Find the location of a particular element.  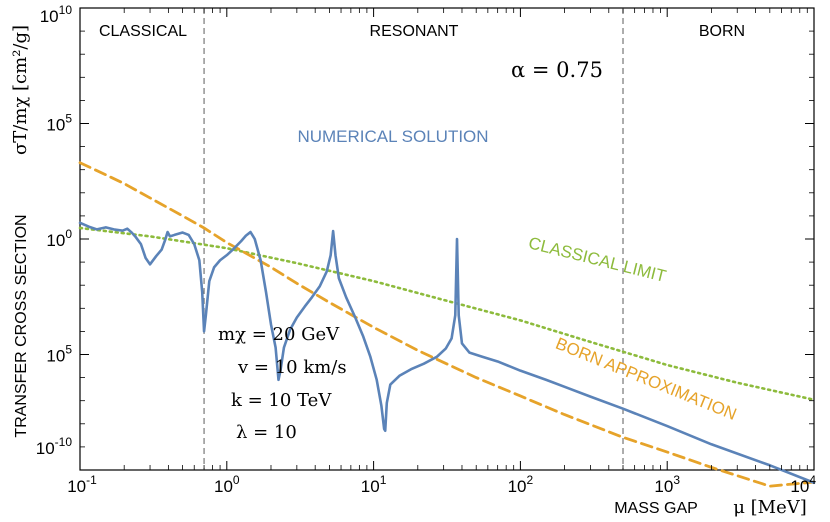

x-tick-label: 10⁴ is located at coordinates (803, 484).